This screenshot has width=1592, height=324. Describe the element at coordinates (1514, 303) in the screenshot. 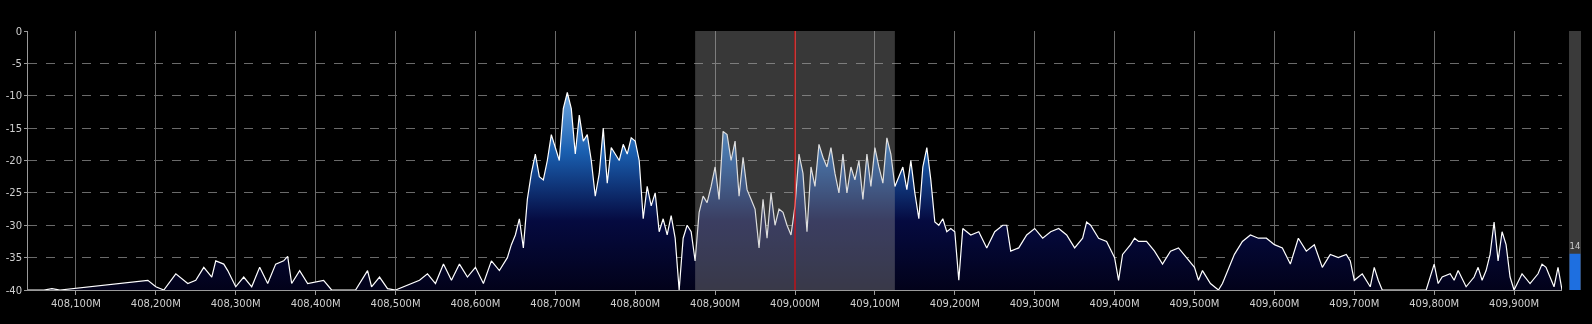

I see `x-tick-label: 409,900M` at that location.